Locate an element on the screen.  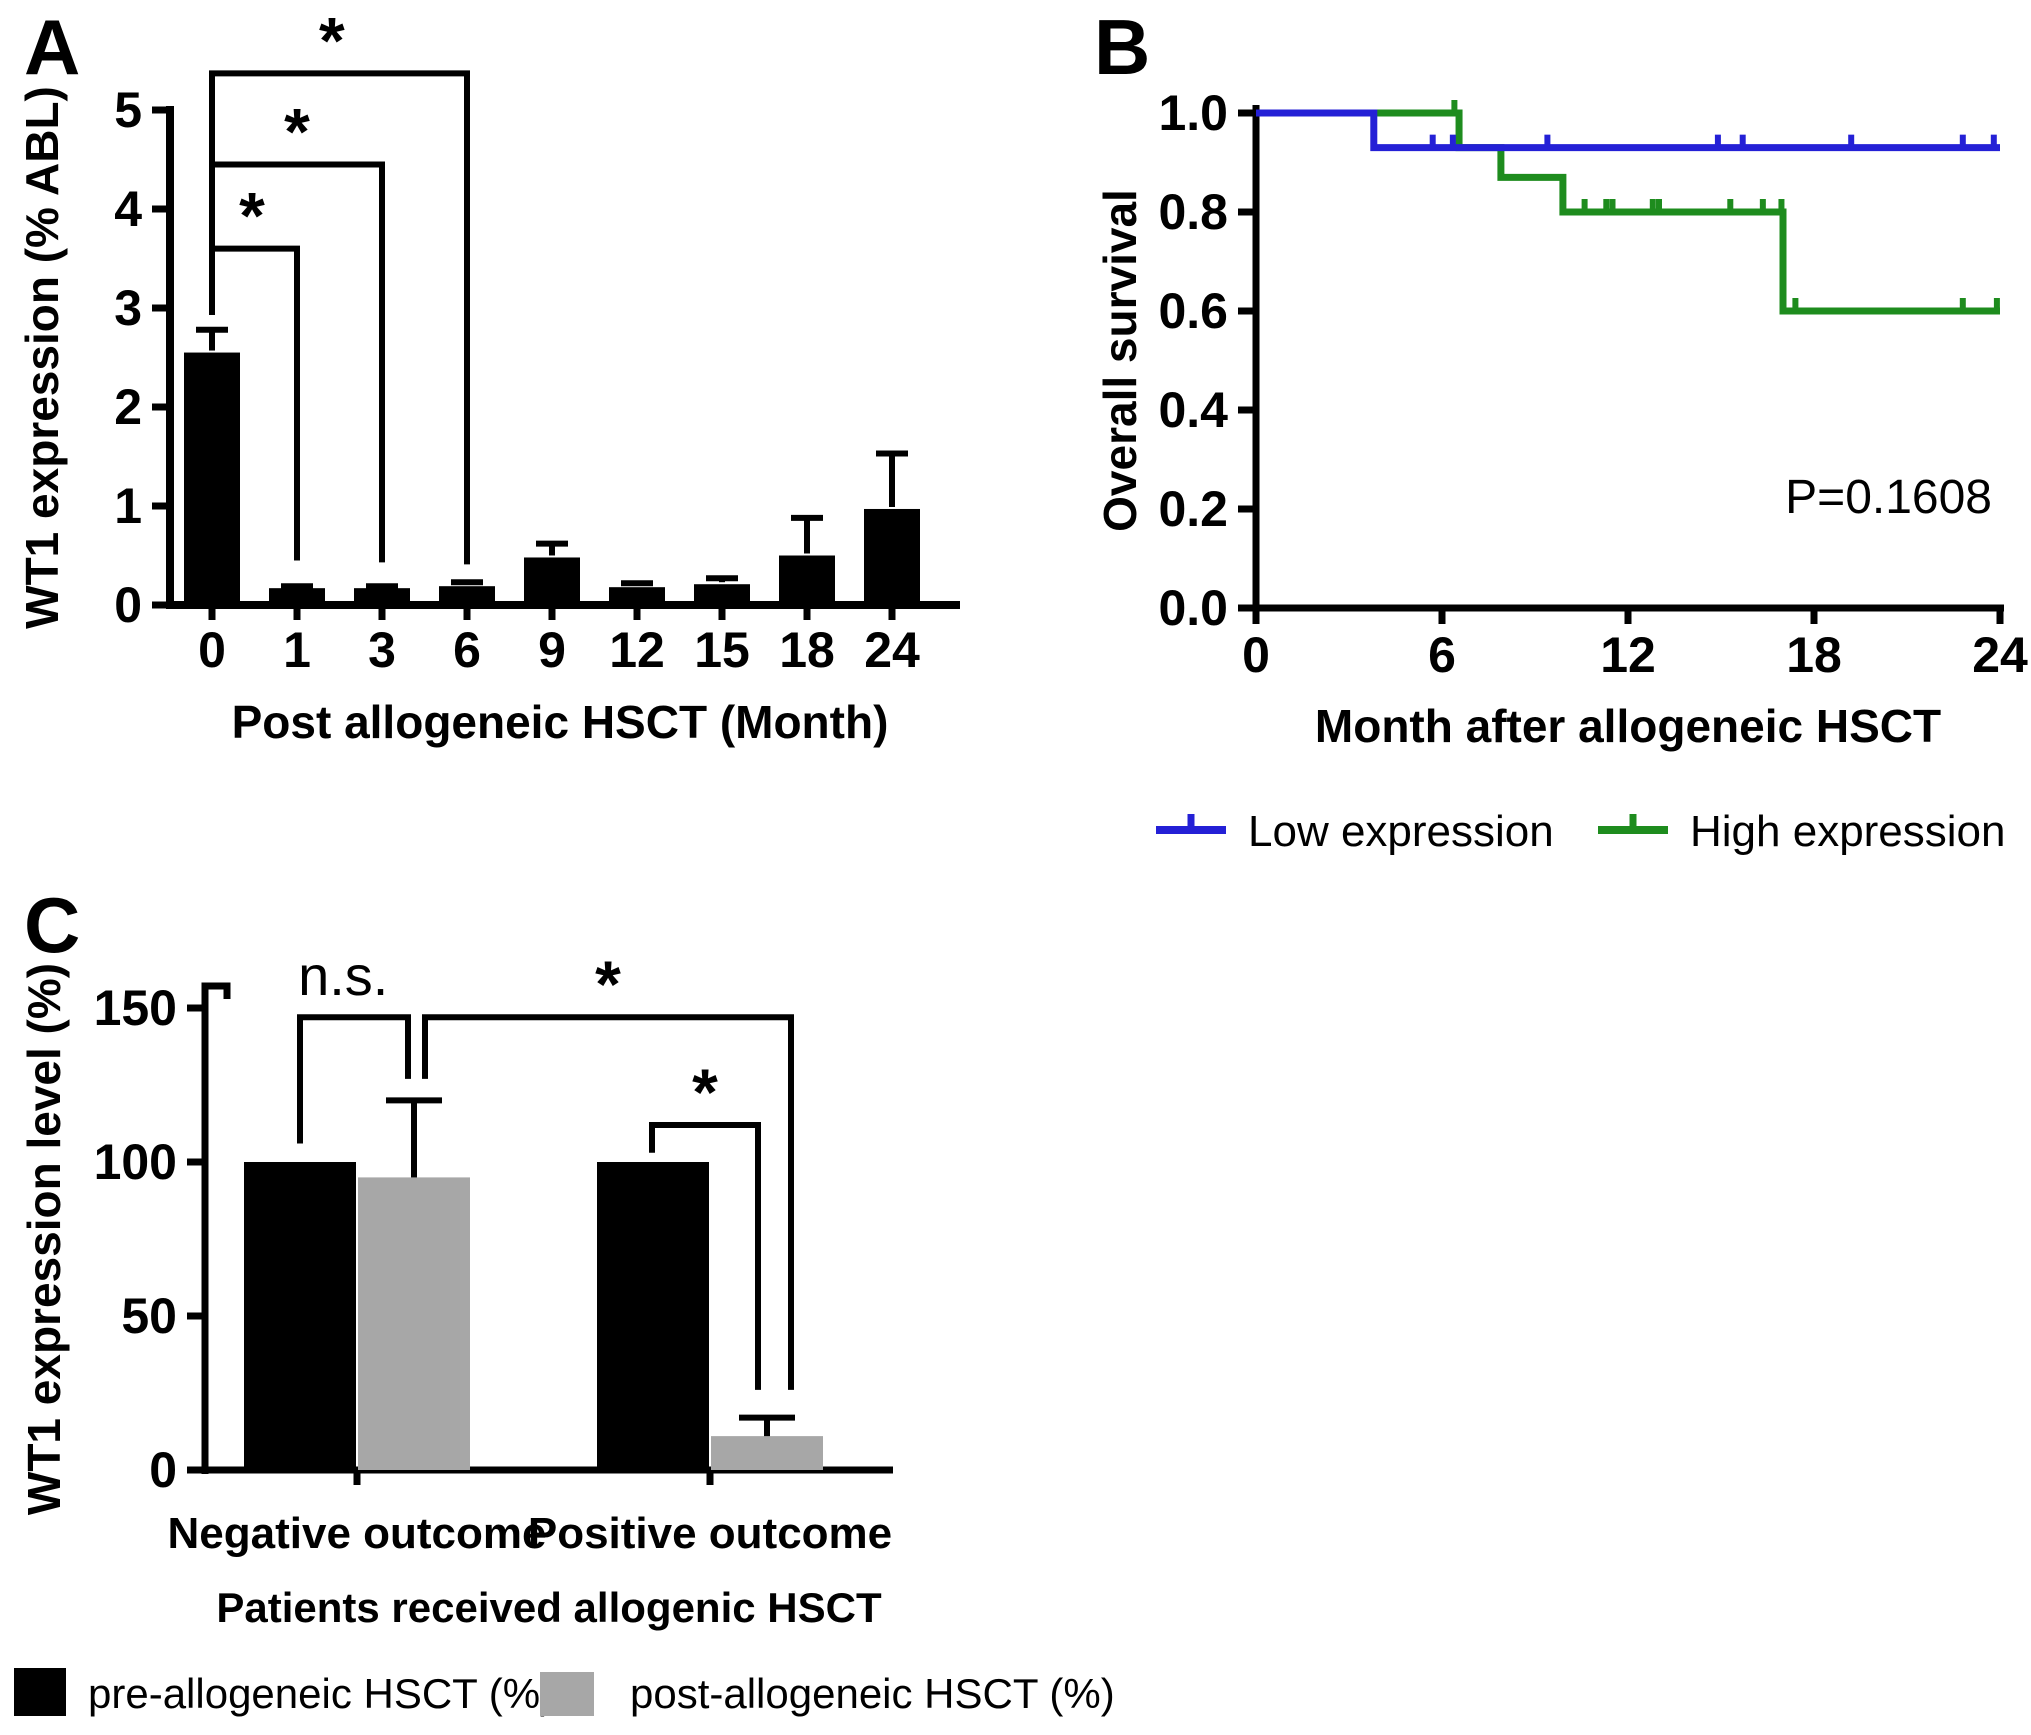
panel-c-y-axis is located at coordinates (216, 1228).